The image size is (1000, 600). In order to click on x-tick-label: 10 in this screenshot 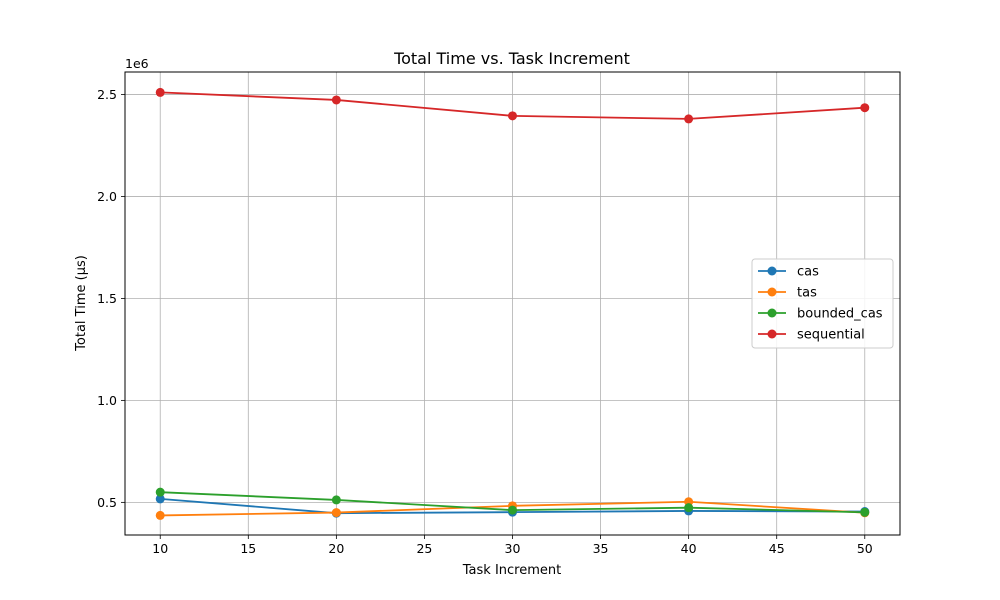, I will do `click(160, 548)`.